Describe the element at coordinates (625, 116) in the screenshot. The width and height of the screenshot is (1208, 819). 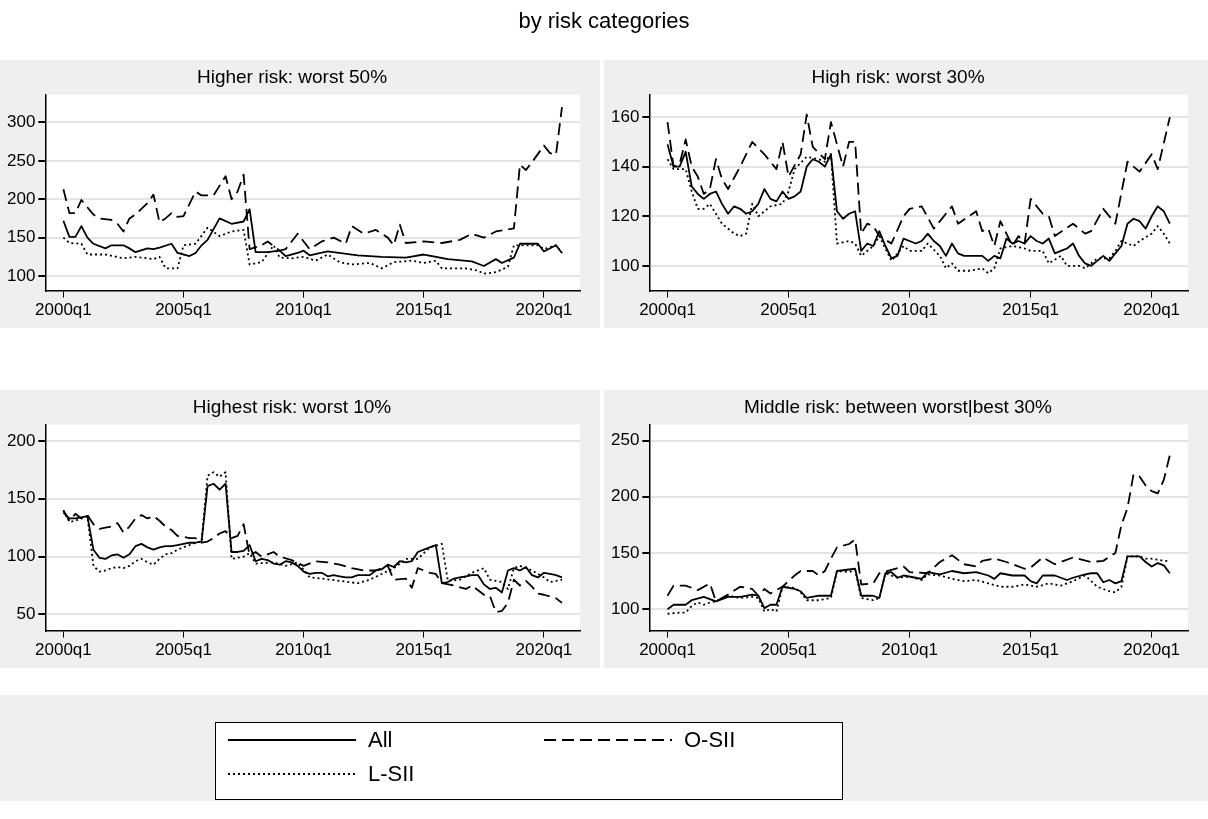
I see `y-tick-label: 160` at that location.